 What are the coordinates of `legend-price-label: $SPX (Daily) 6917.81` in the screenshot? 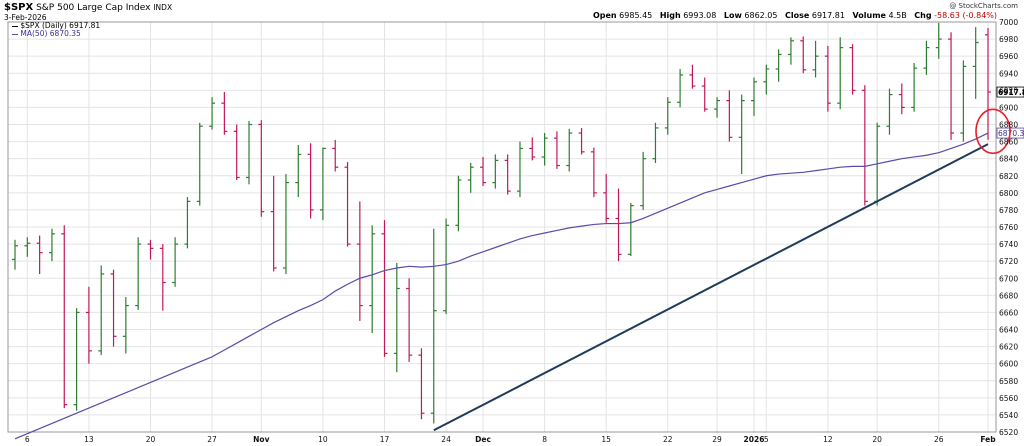 It's located at (60, 25).